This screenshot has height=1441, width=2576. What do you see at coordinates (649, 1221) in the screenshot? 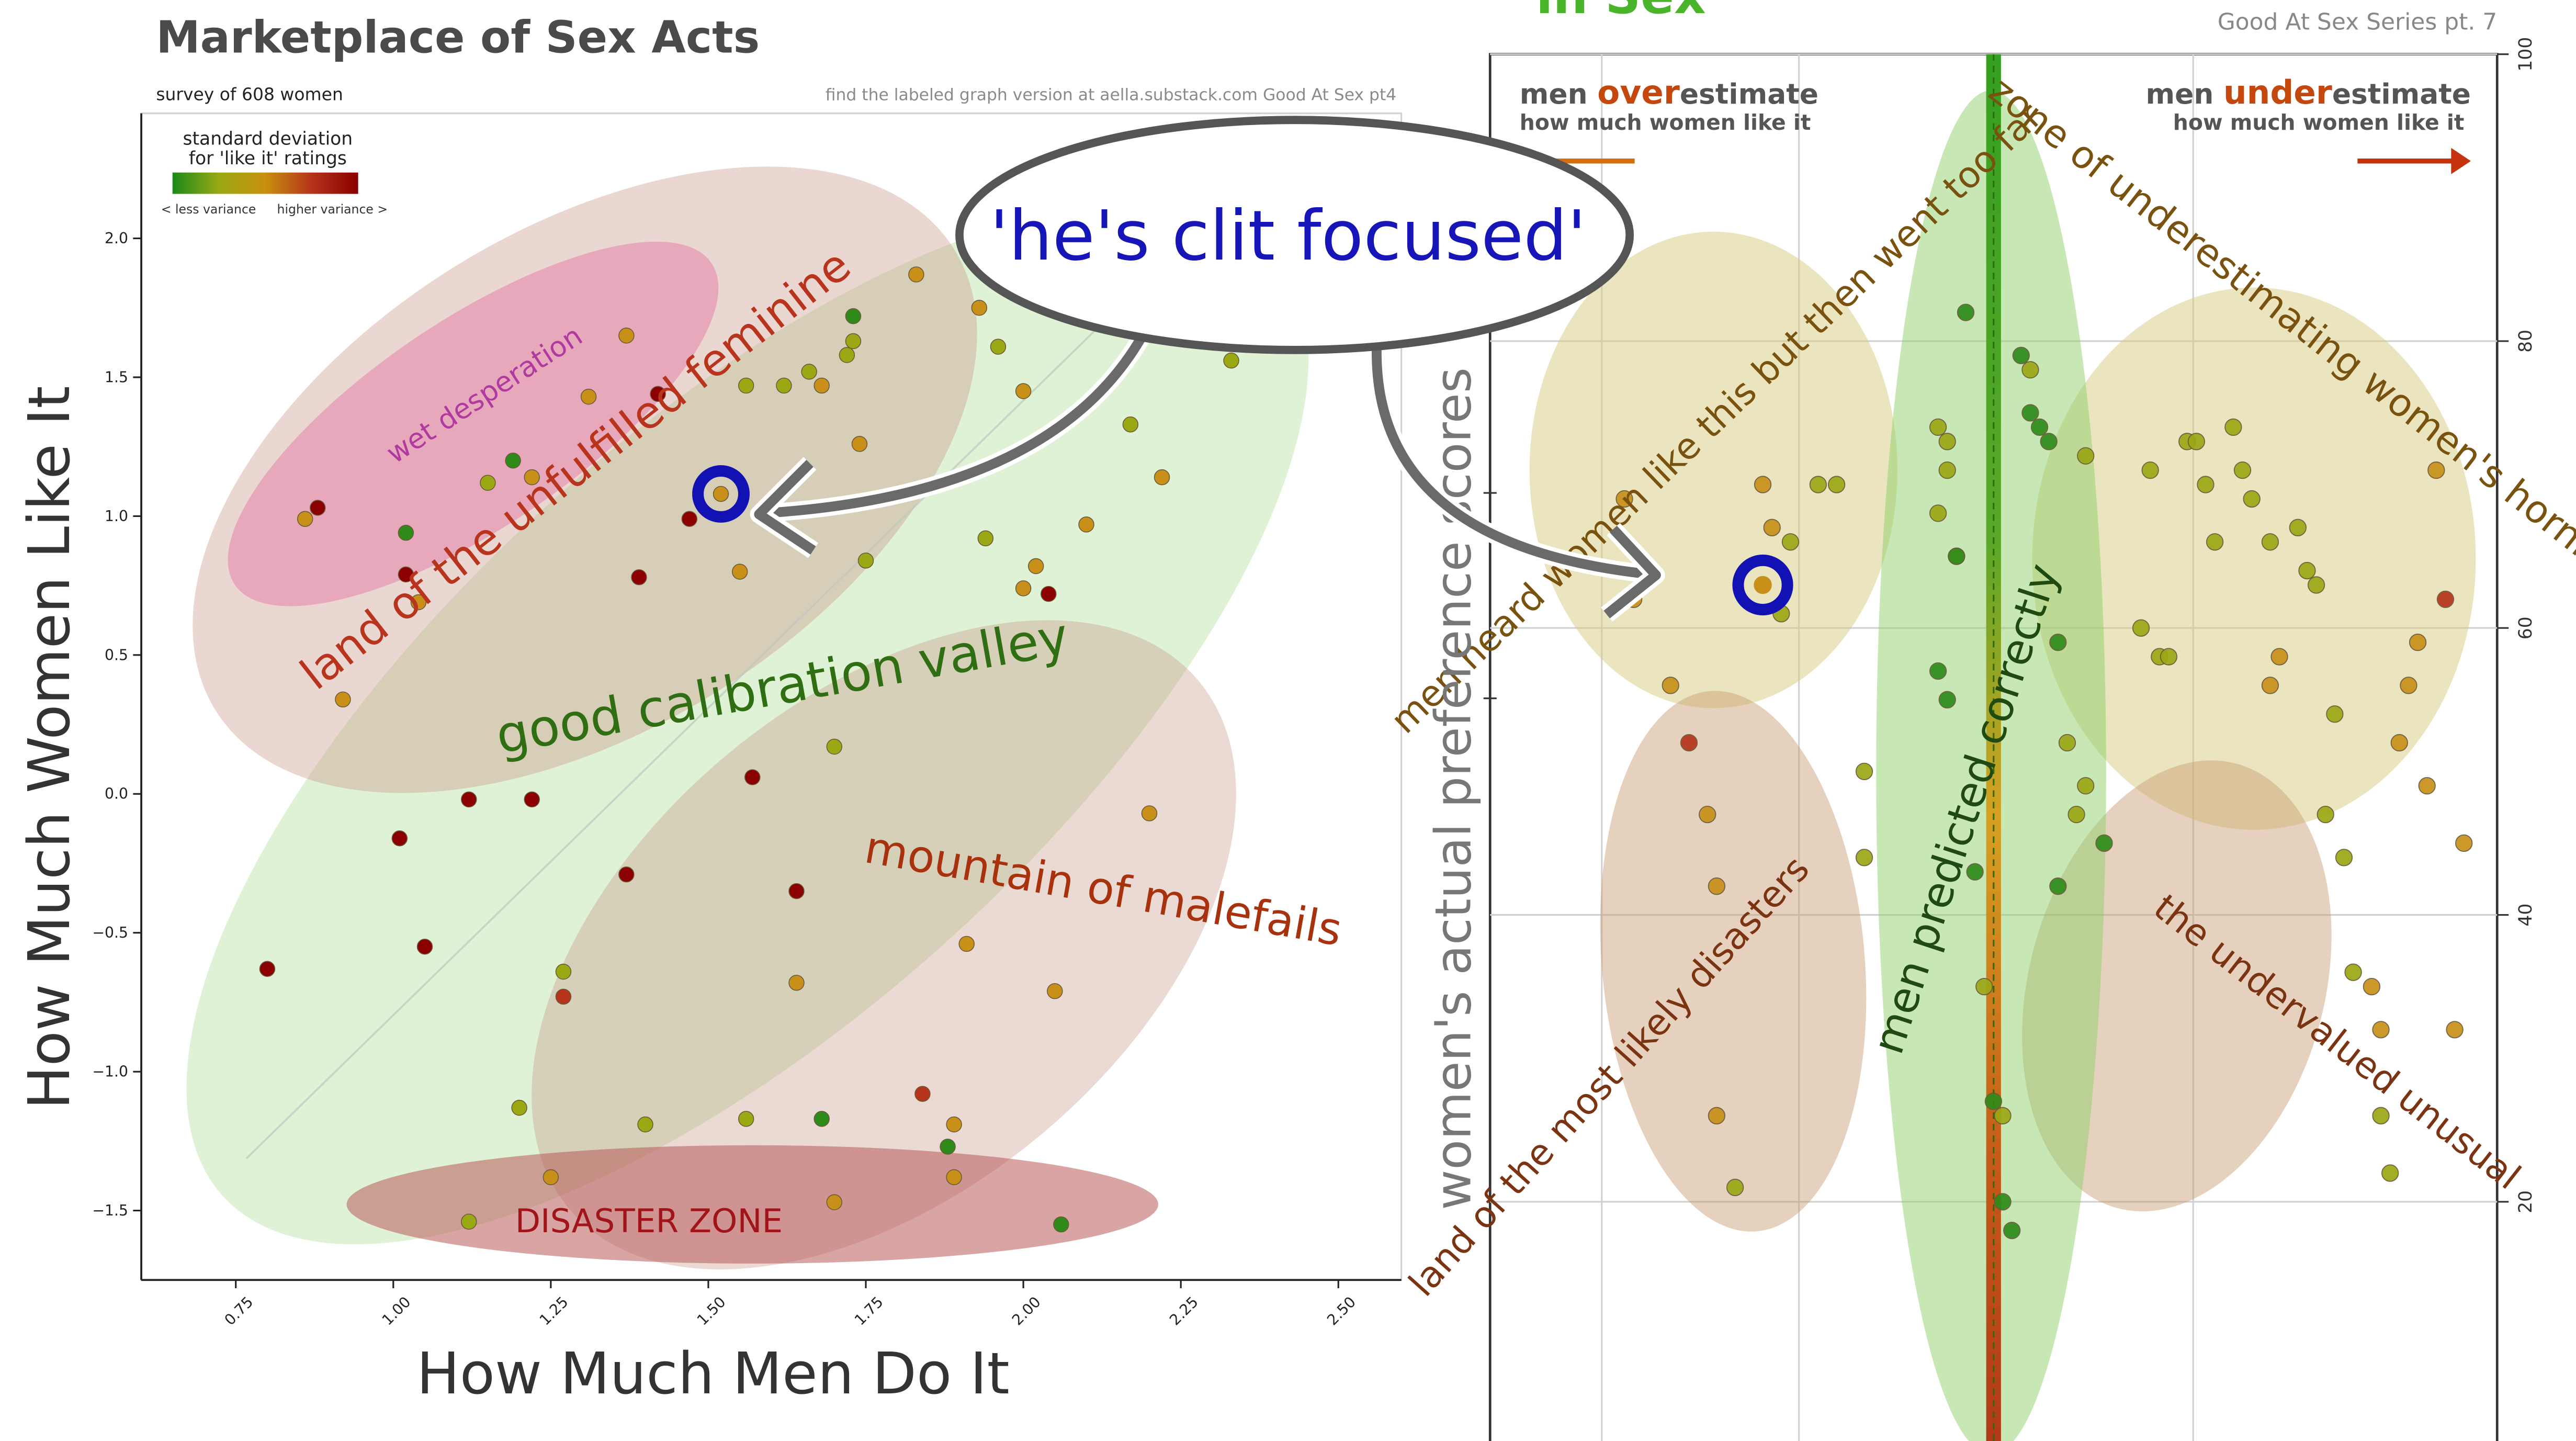
I see `label-disaster-zone: DISASTER ZONE` at bounding box center [649, 1221].